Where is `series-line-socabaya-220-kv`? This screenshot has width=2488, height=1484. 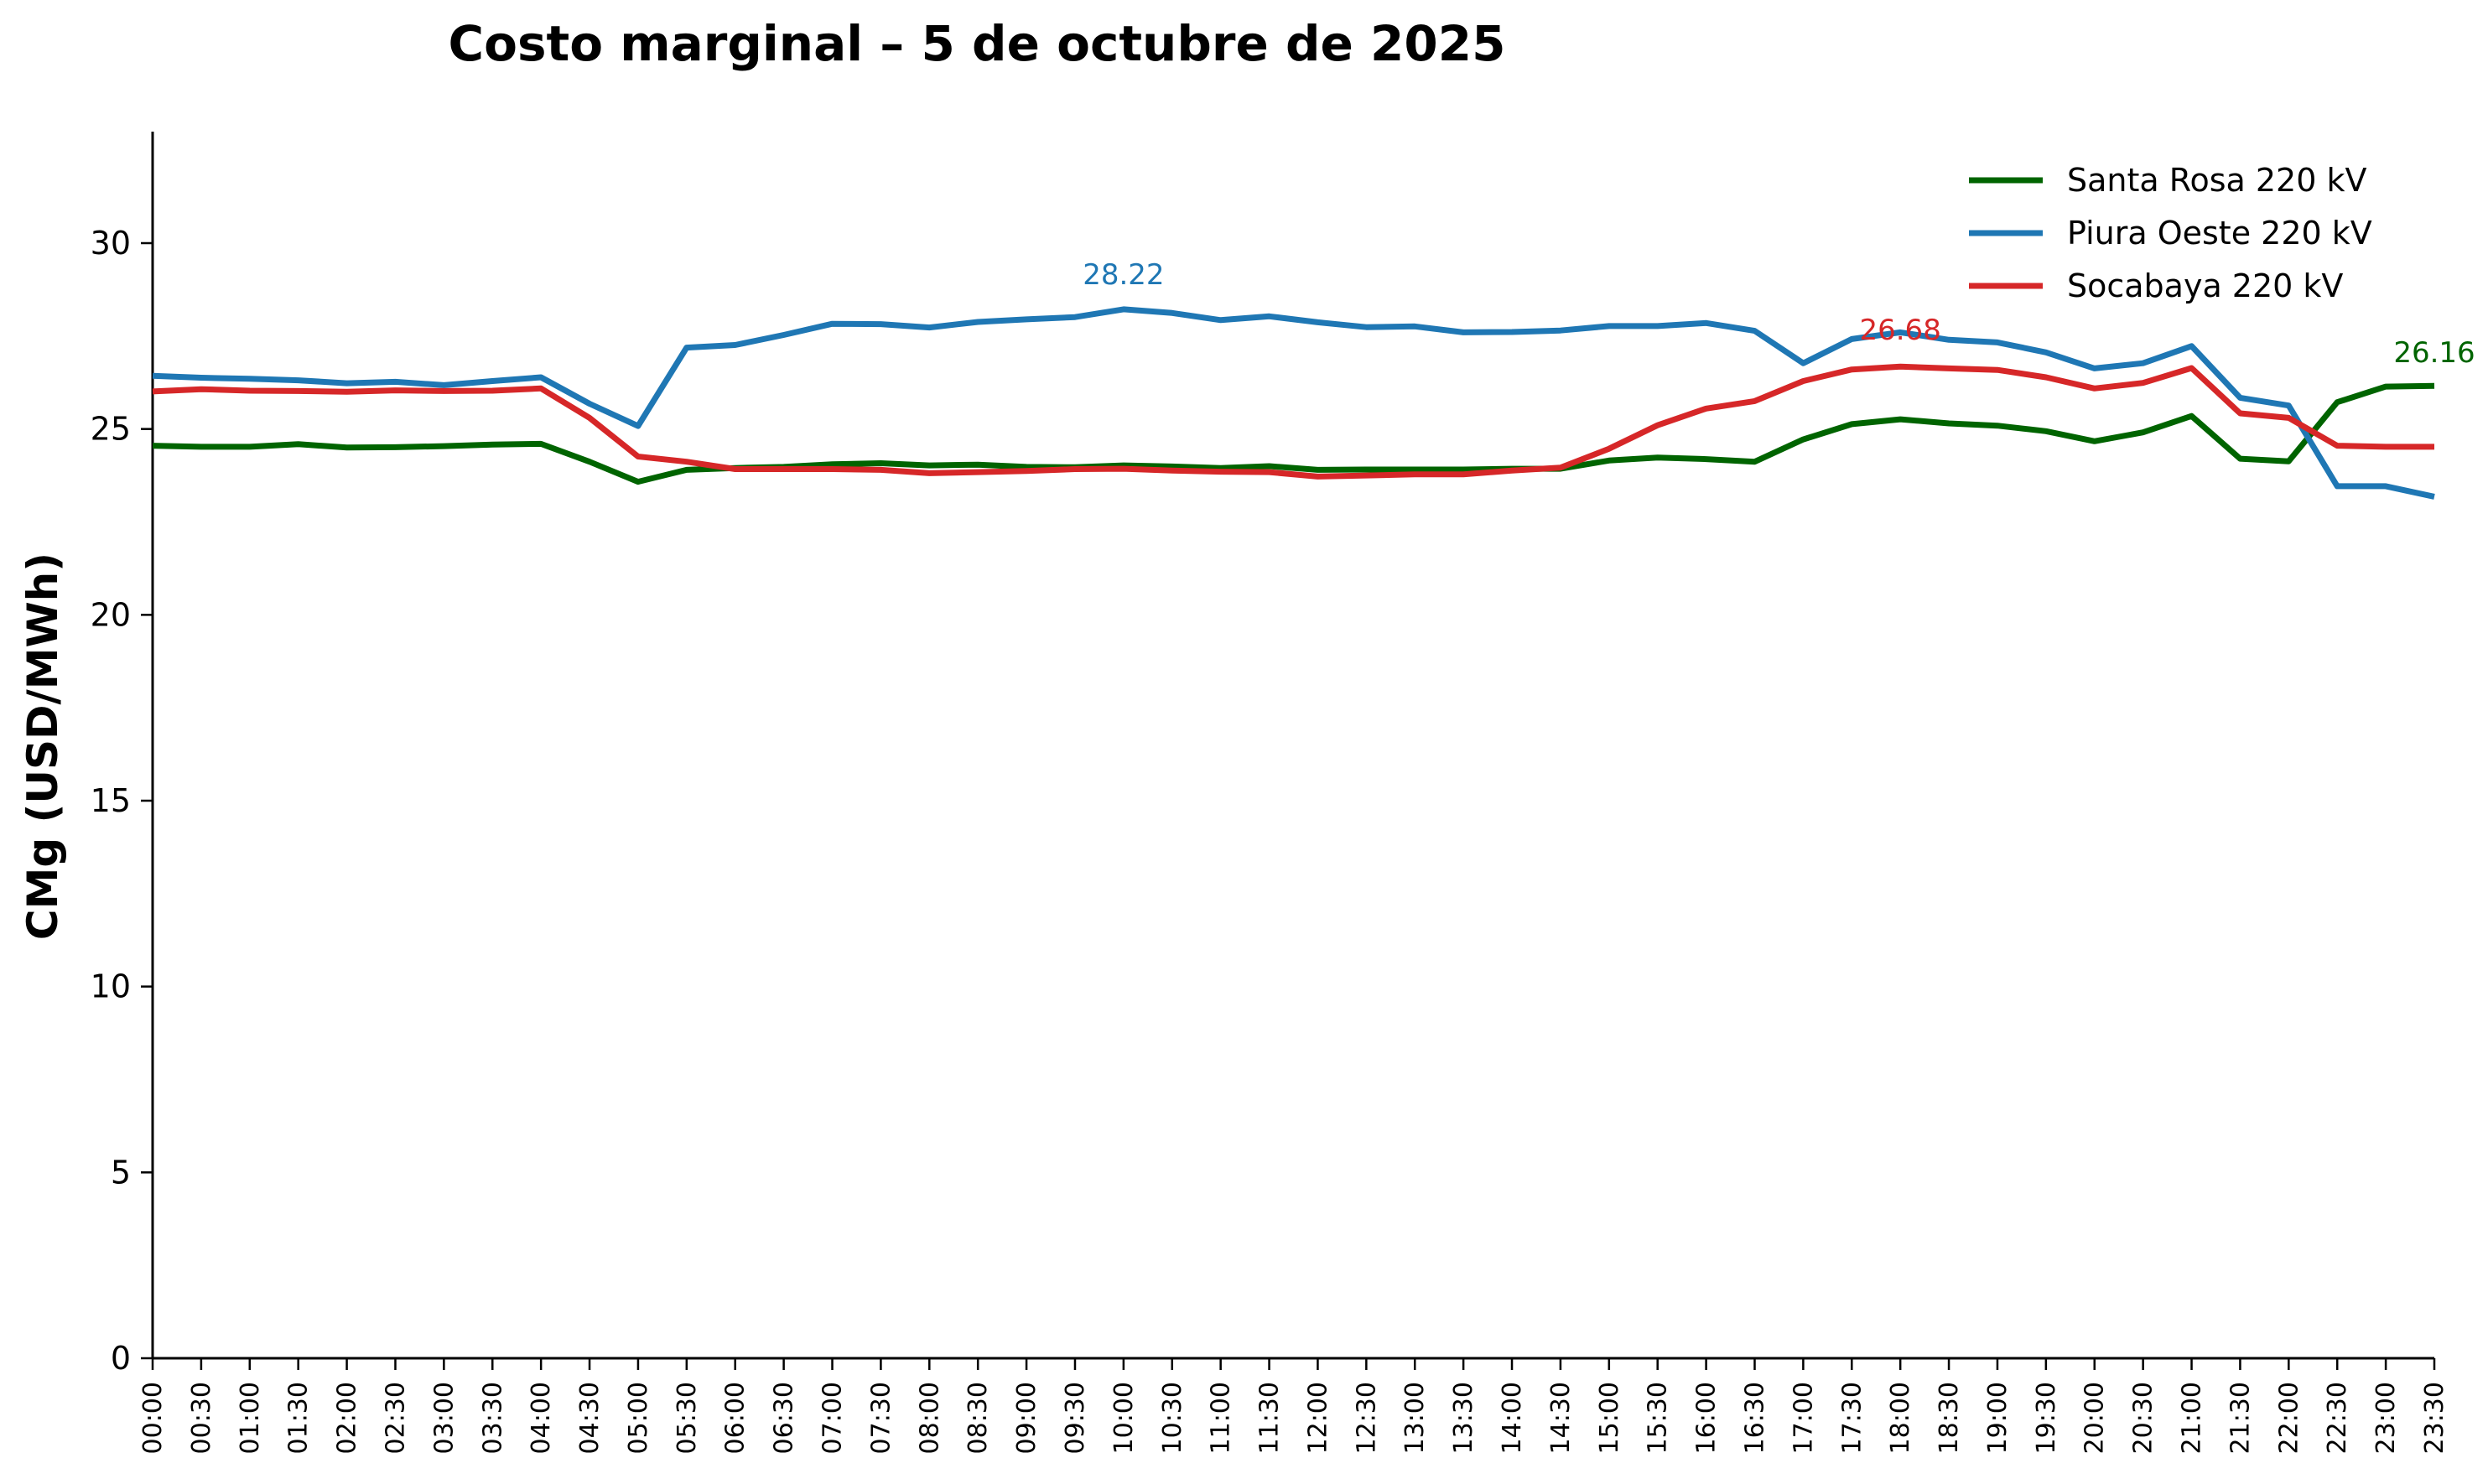 series-line-socabaya-220-kv is located at coordinates (1293, 421).